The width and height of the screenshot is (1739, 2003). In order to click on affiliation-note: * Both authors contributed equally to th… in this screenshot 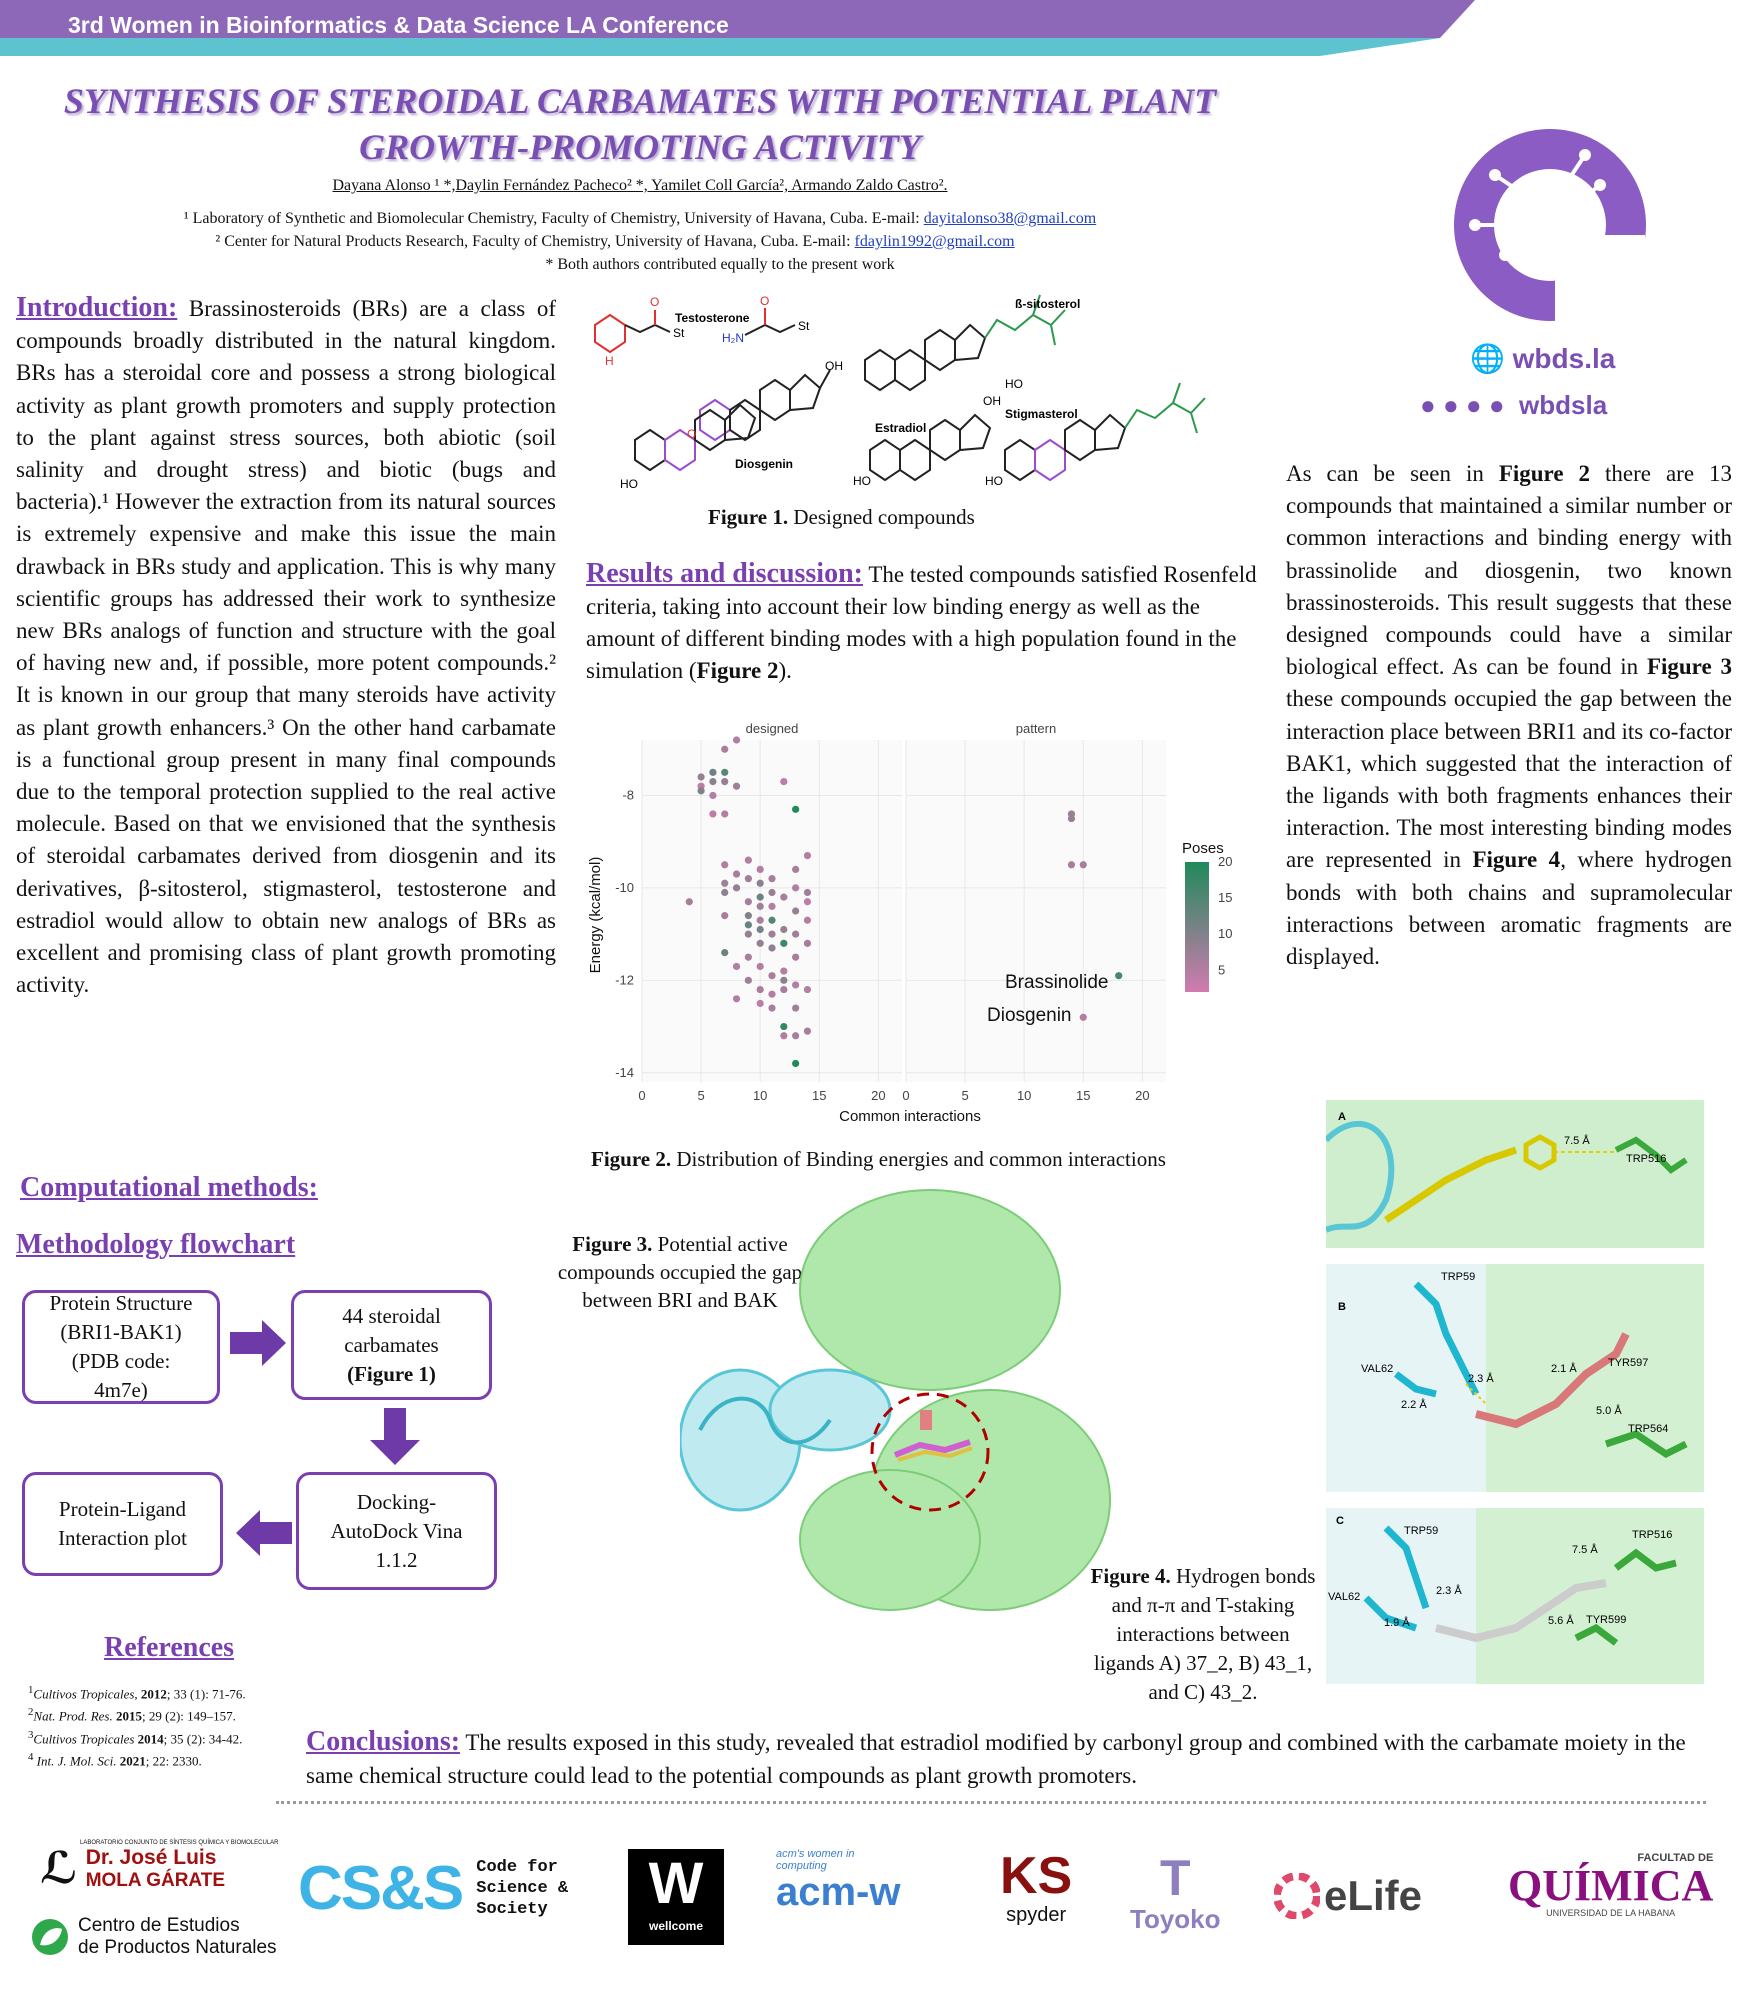, I will do `click(720, 264)`.